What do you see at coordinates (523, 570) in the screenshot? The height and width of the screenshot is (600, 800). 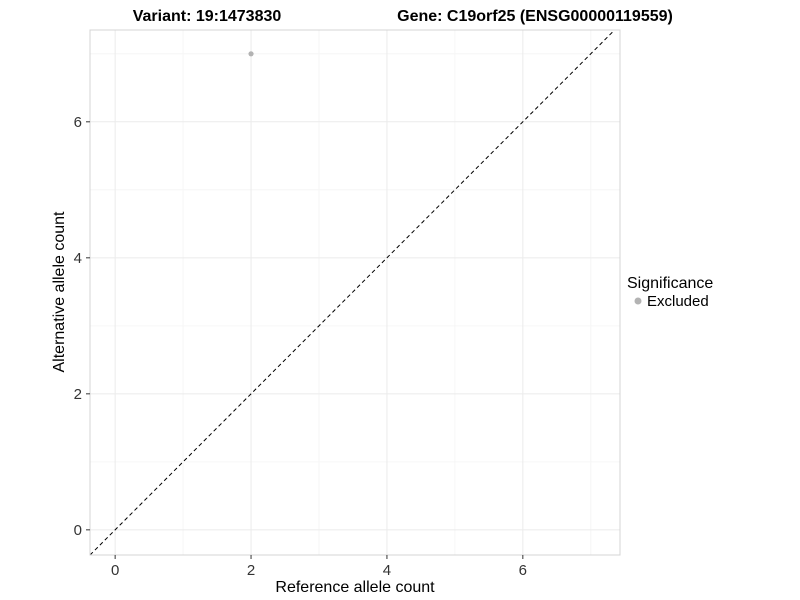 I see `x-tick-label: 6` at bounding box center [523, 570].